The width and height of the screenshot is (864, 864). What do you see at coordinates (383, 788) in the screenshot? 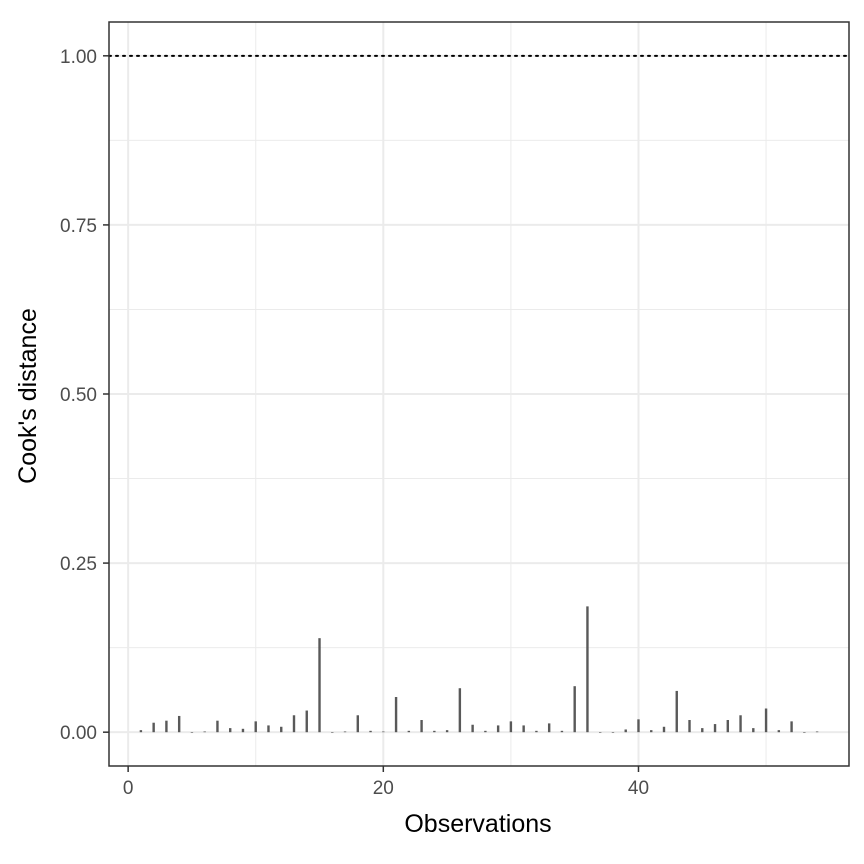
I see `x-tick-label: 20` at bounding box center [383, 788].